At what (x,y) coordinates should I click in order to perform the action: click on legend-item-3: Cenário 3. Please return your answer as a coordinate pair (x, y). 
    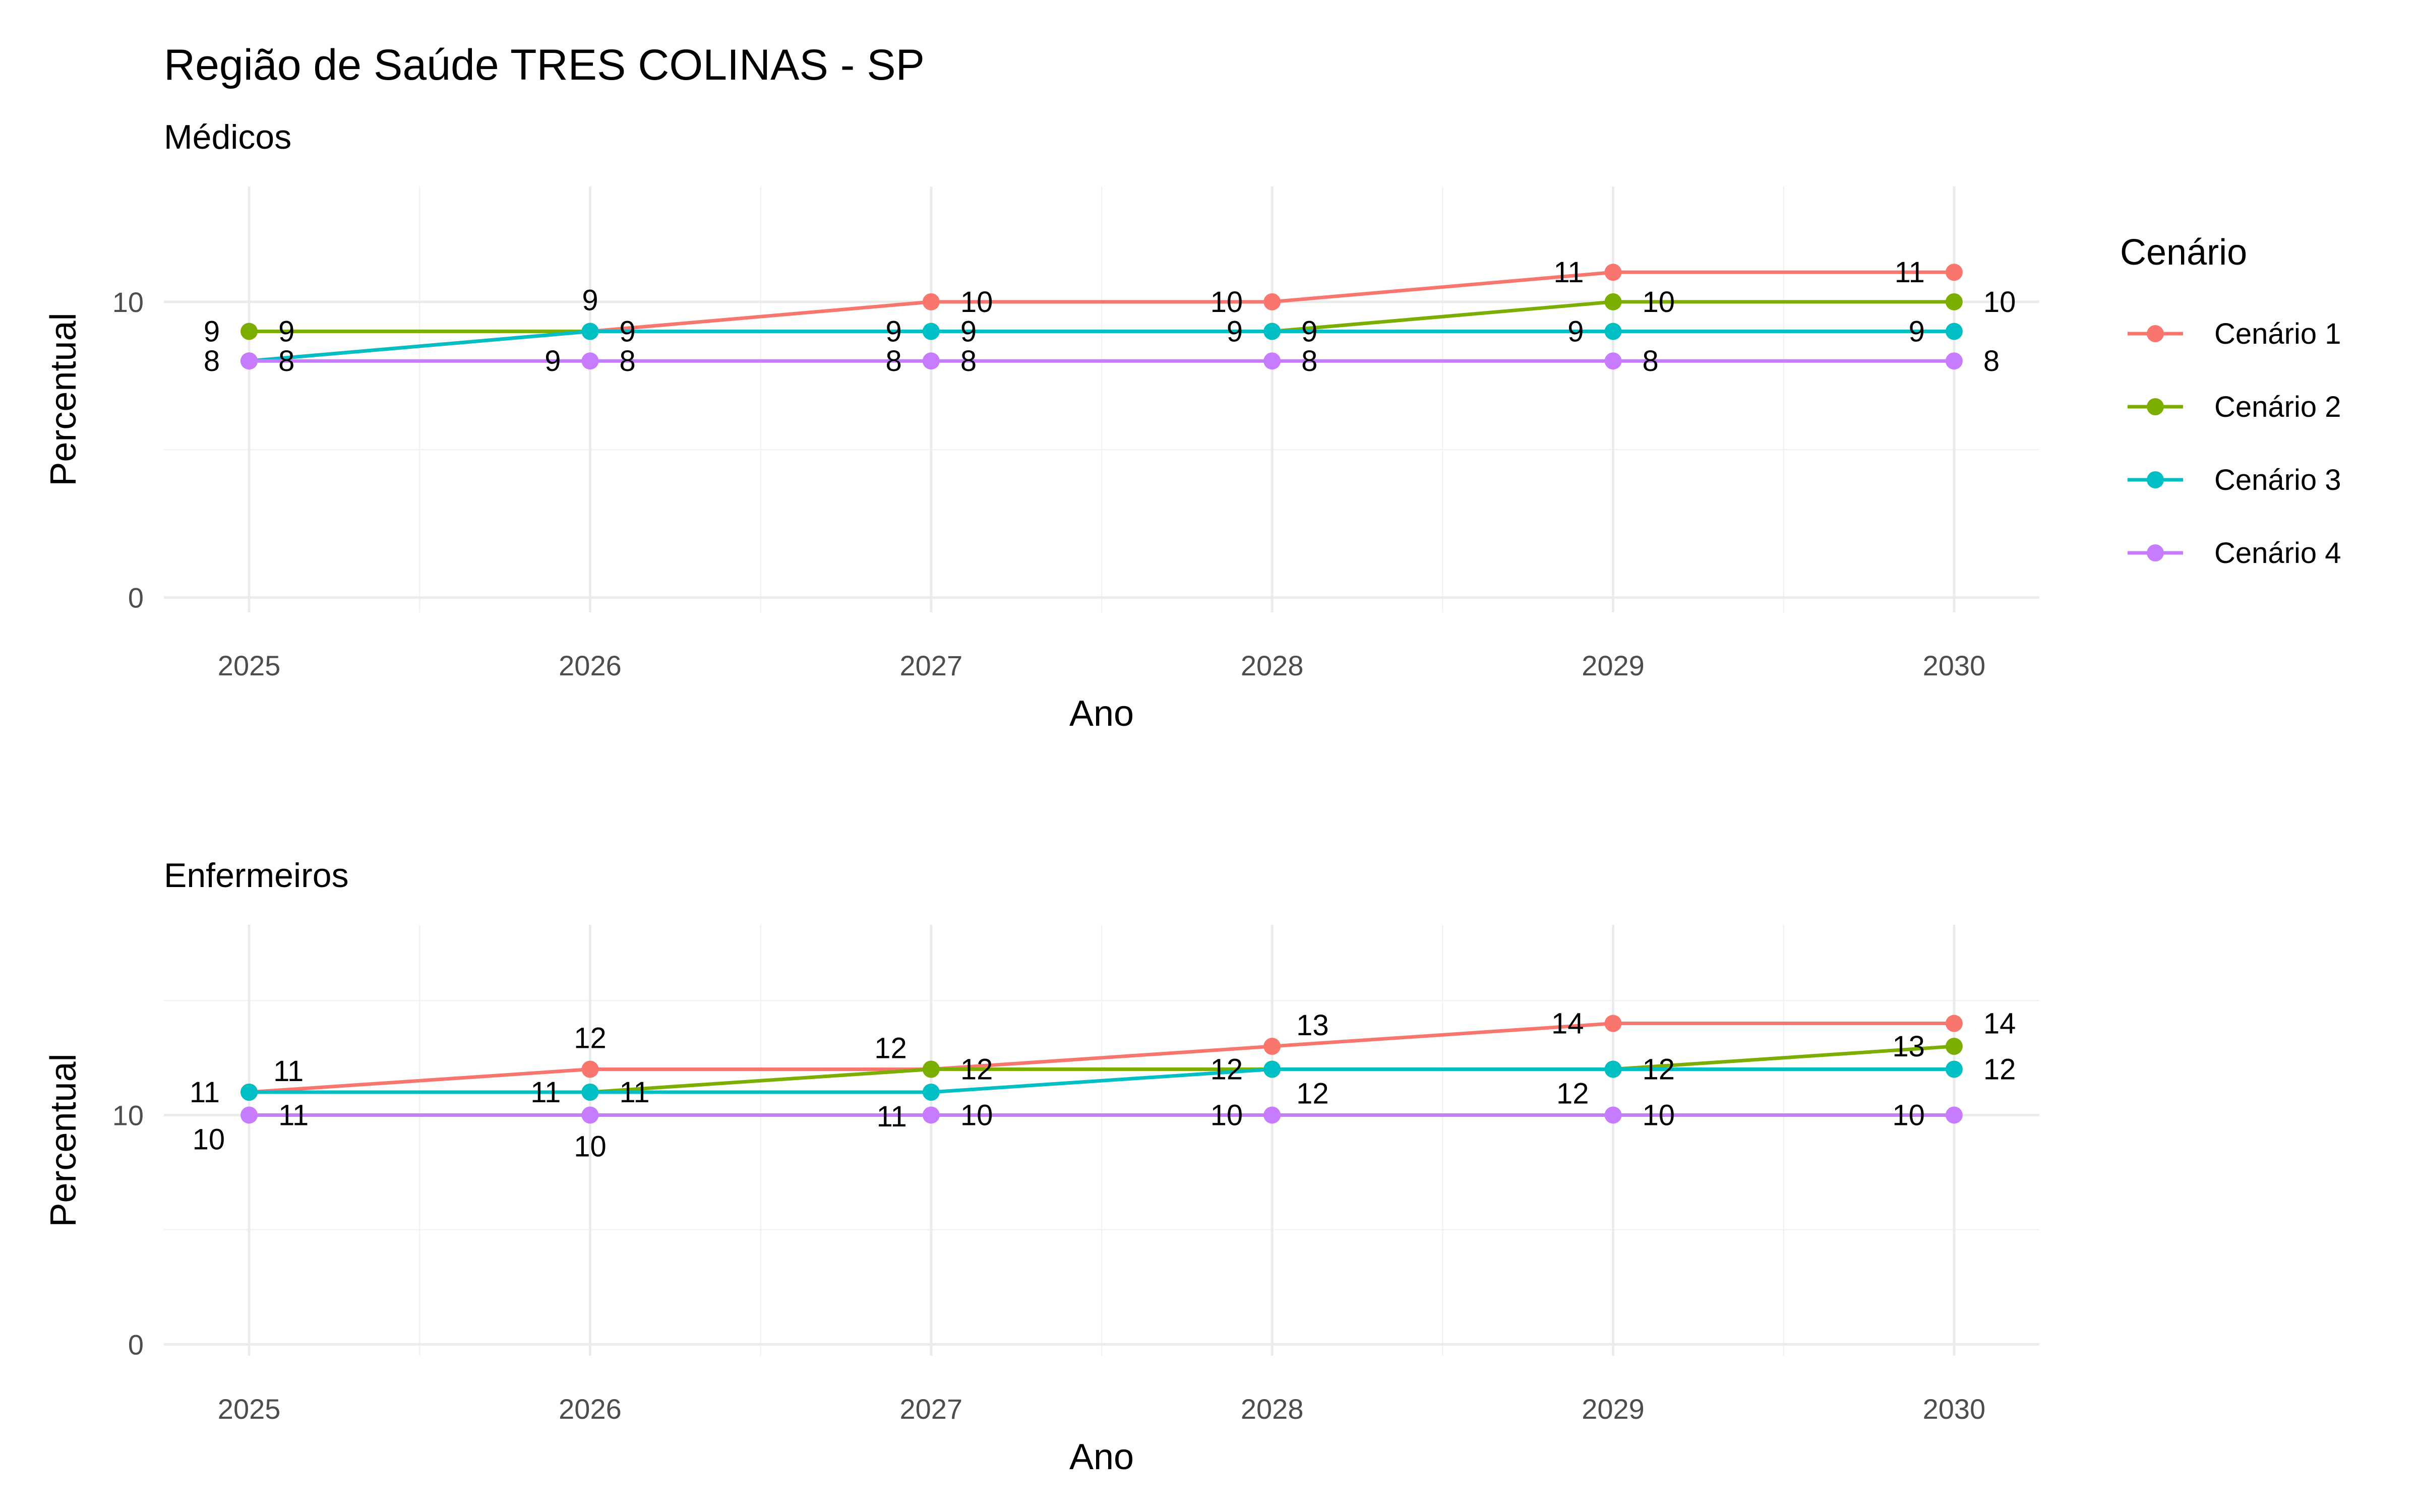
    Looking at the image, I should click on (2234, 480).